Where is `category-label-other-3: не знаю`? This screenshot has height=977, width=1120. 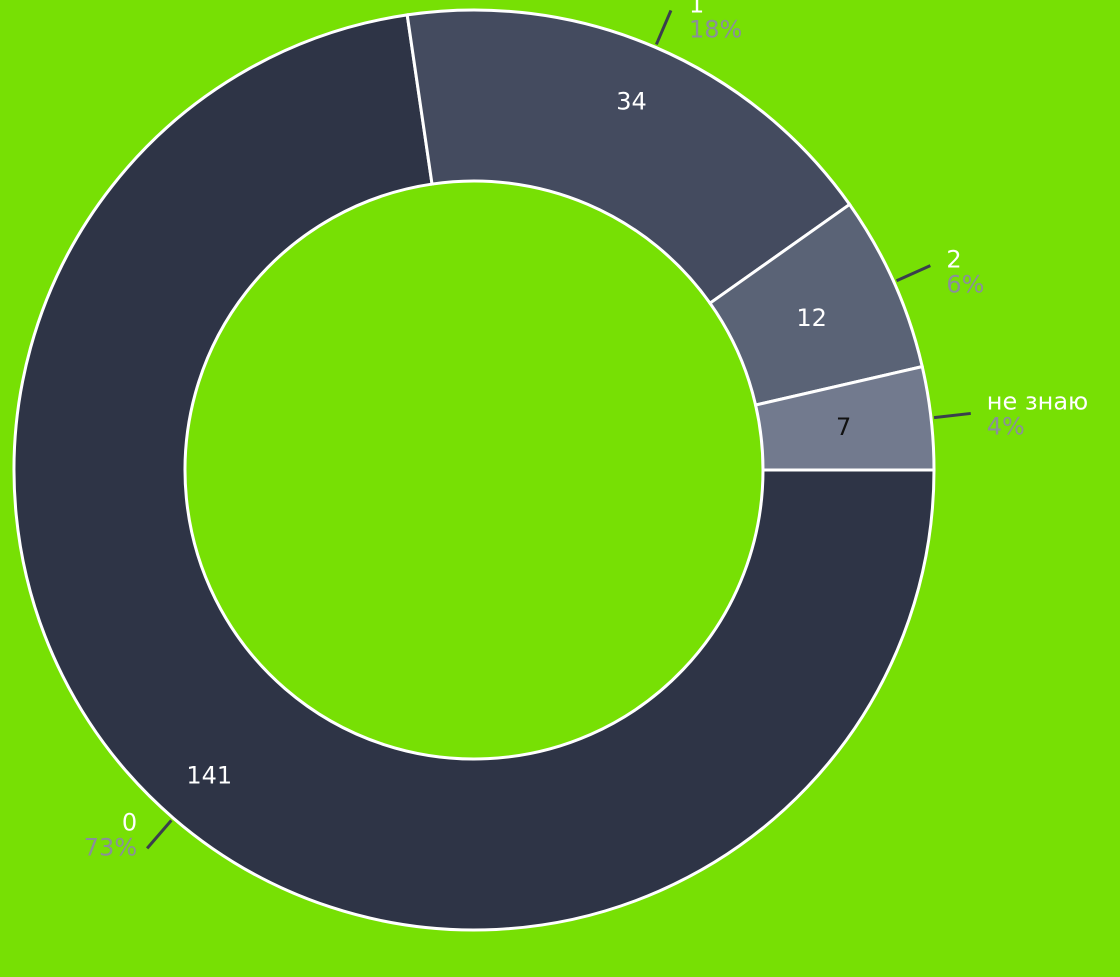 category-label-other-3: не знаю is located at coordinates (1037, 401).